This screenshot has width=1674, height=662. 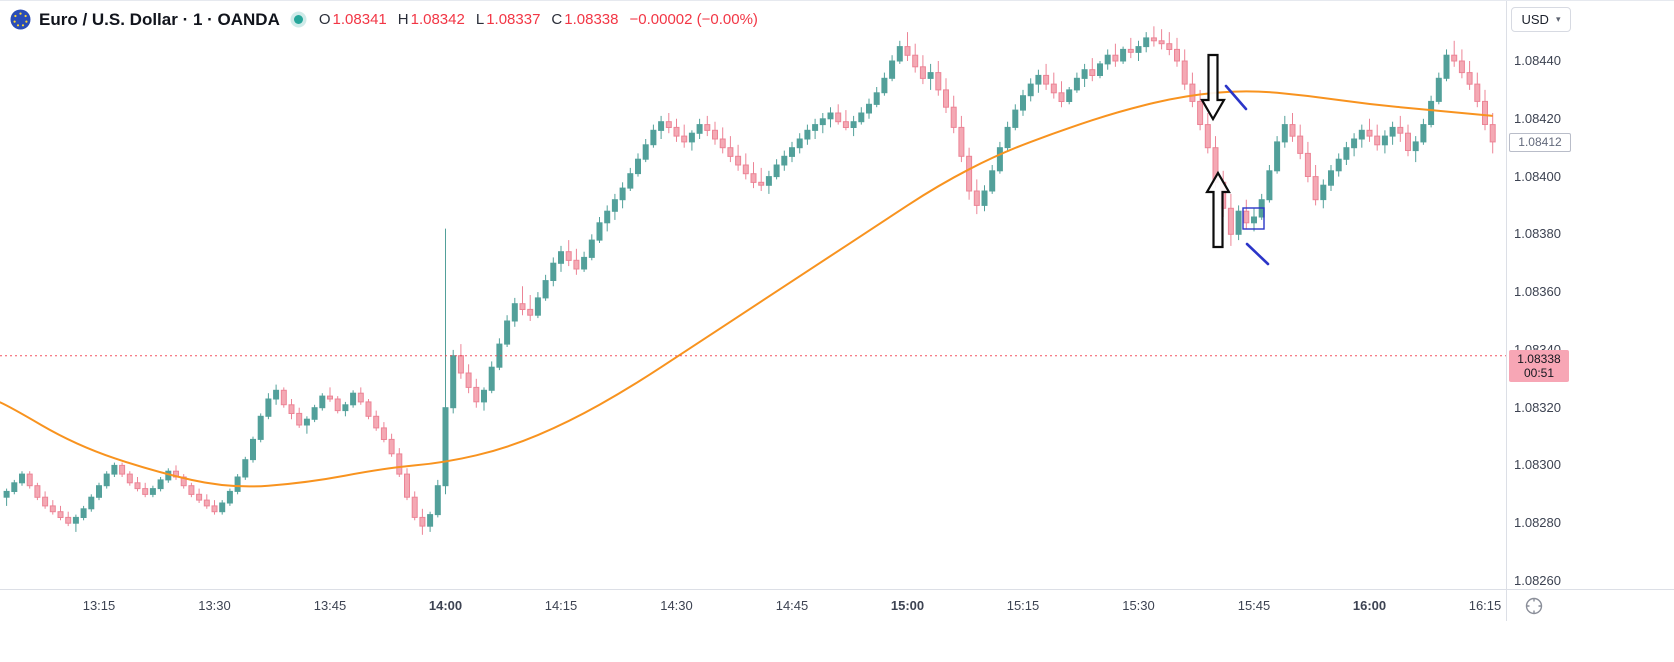 What do you see at coordinates (557, 19) in the screenshot?
I see `ohlc-field-label: C` at bounding box center [557, 19].